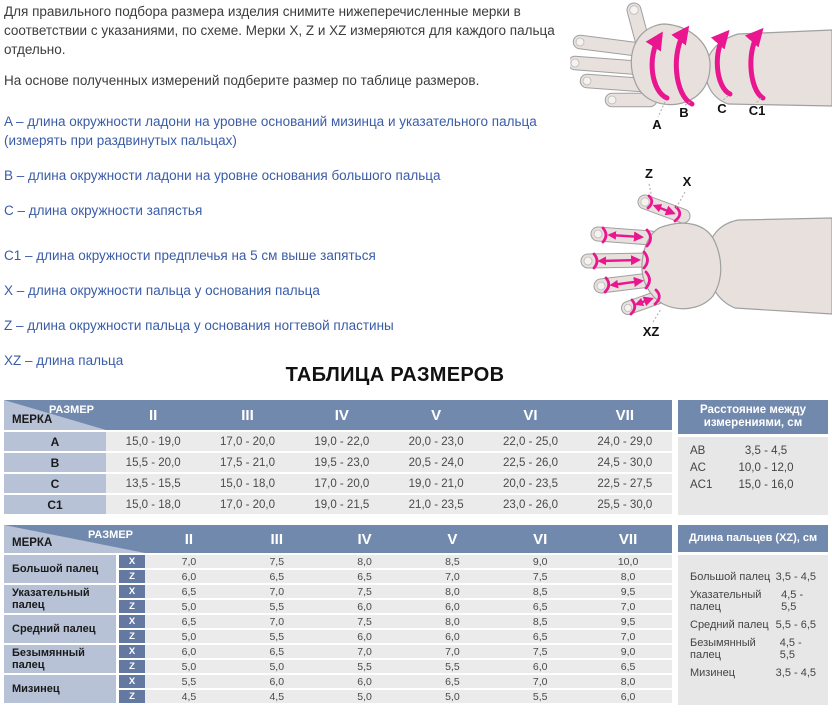 The image size is (832, 715). Describe the element at coordinates (628, 591) in the screenshot. I see `cell: 9,5` at that location.